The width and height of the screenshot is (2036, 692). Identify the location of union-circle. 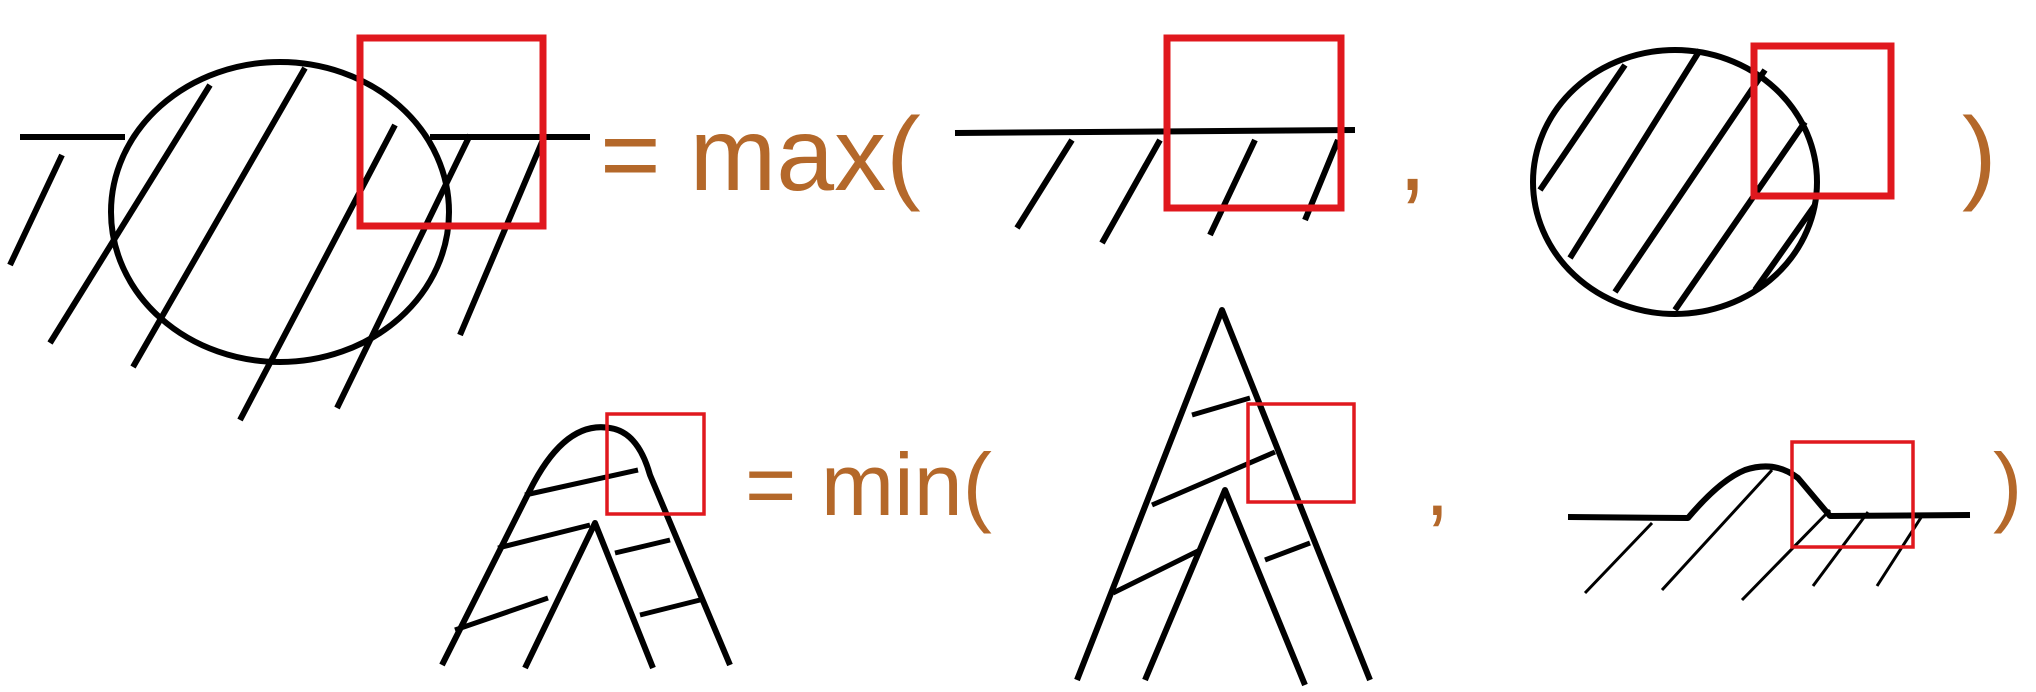
(280, 212).